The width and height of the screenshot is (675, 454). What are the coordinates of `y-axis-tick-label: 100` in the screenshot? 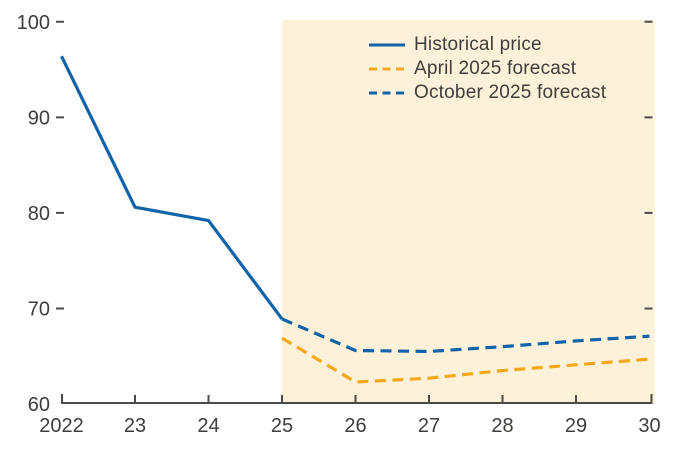 It's located at (33, 23).